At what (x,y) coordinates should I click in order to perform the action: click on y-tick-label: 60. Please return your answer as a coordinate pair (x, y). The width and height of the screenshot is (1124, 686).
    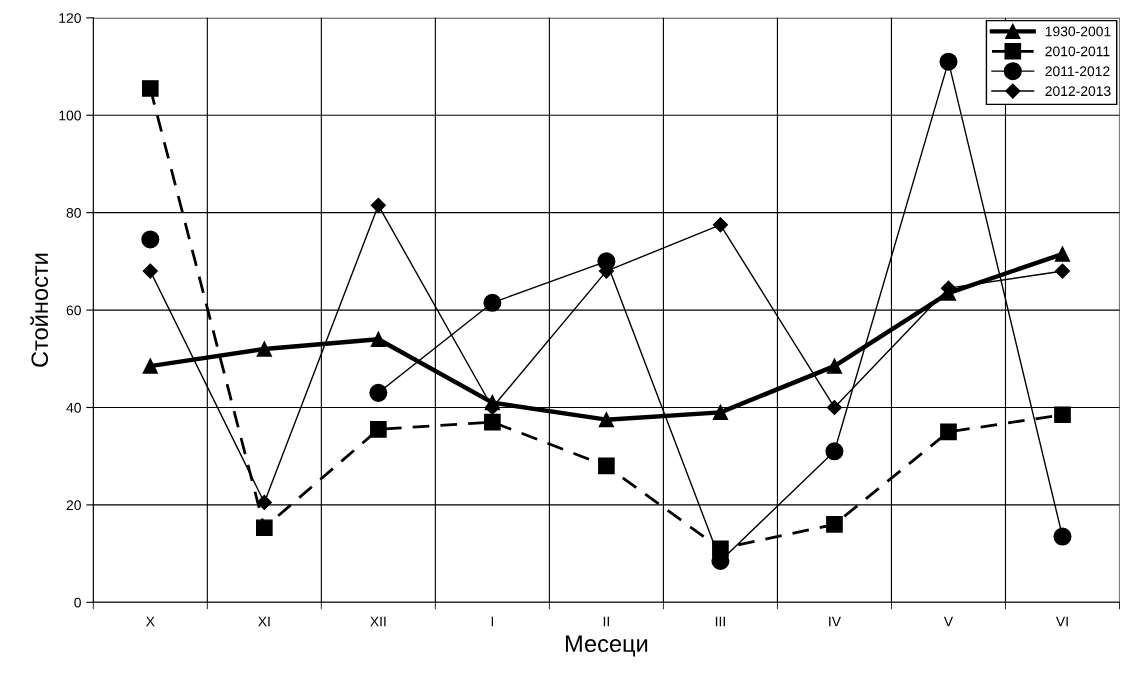
    Looking at the image, I should click on (73, 310).